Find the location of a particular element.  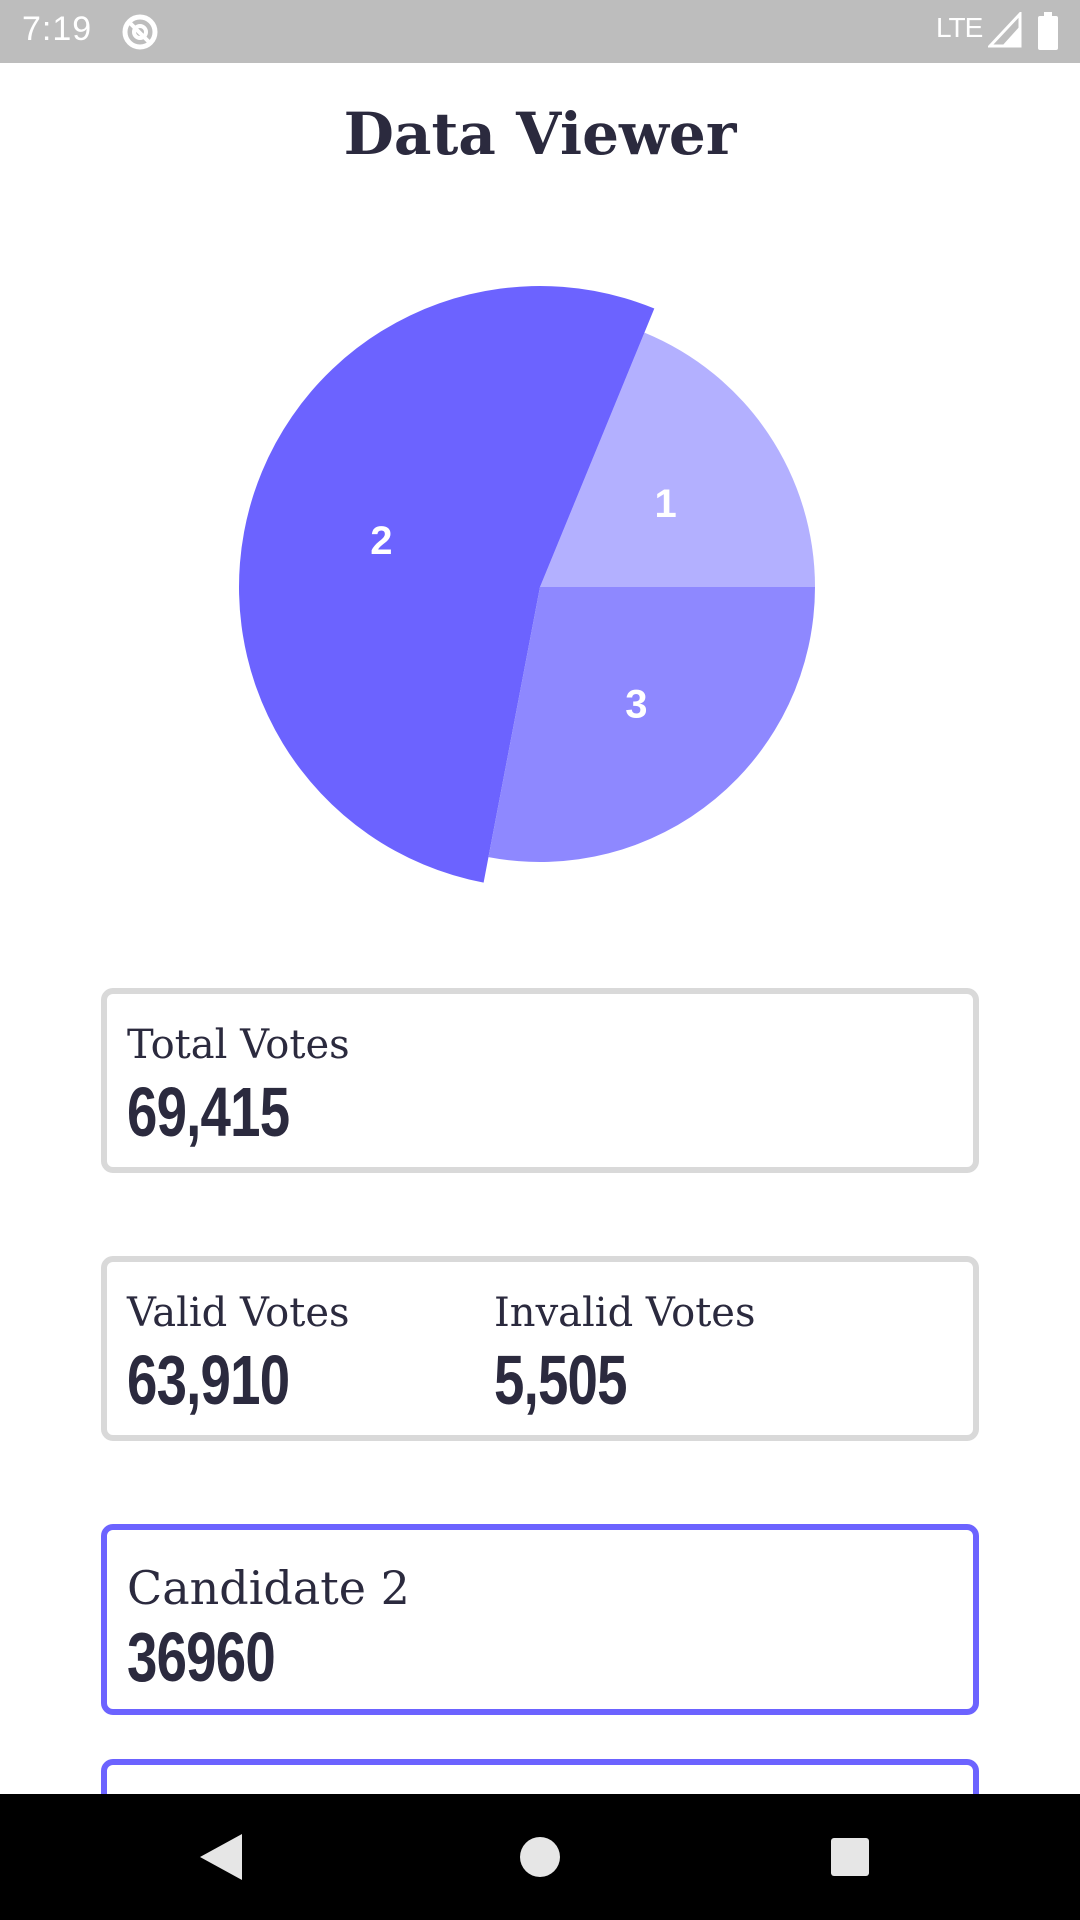

valid-invalid-card: Valid Votes 63,910 Invalid Votes 5,505 is located at coordinates (540, 1348).